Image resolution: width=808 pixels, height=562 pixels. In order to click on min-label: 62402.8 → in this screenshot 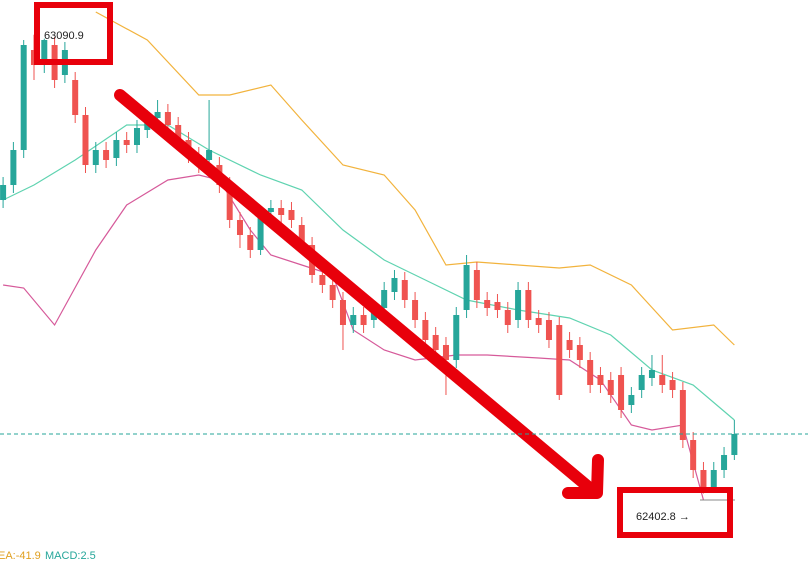, I will do `click(663, 517)`.